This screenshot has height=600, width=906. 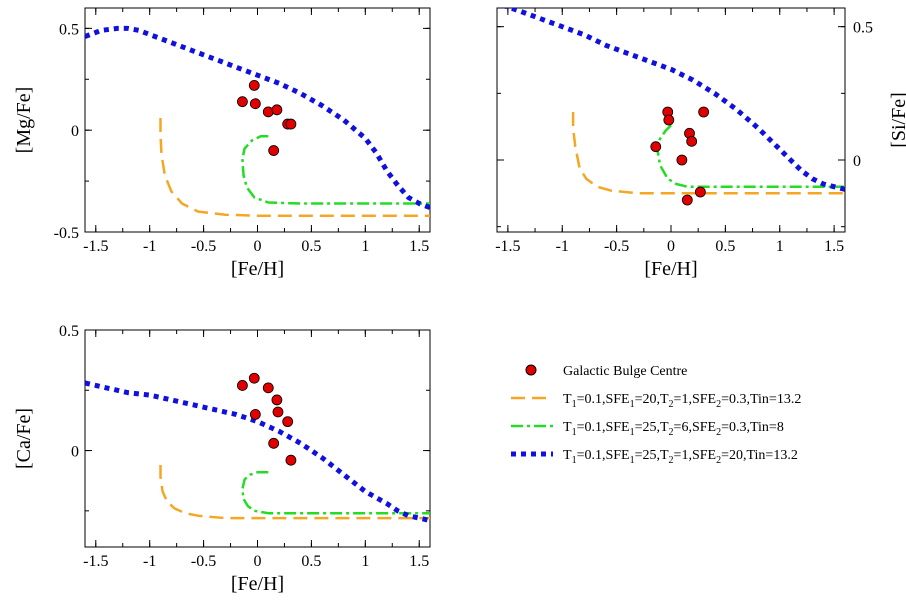 What do you see at coordinates (24, 120) in the screenshot?
I see `mg-yaxis-label: [Mg/Fe]` at bounding box center [24, 120].